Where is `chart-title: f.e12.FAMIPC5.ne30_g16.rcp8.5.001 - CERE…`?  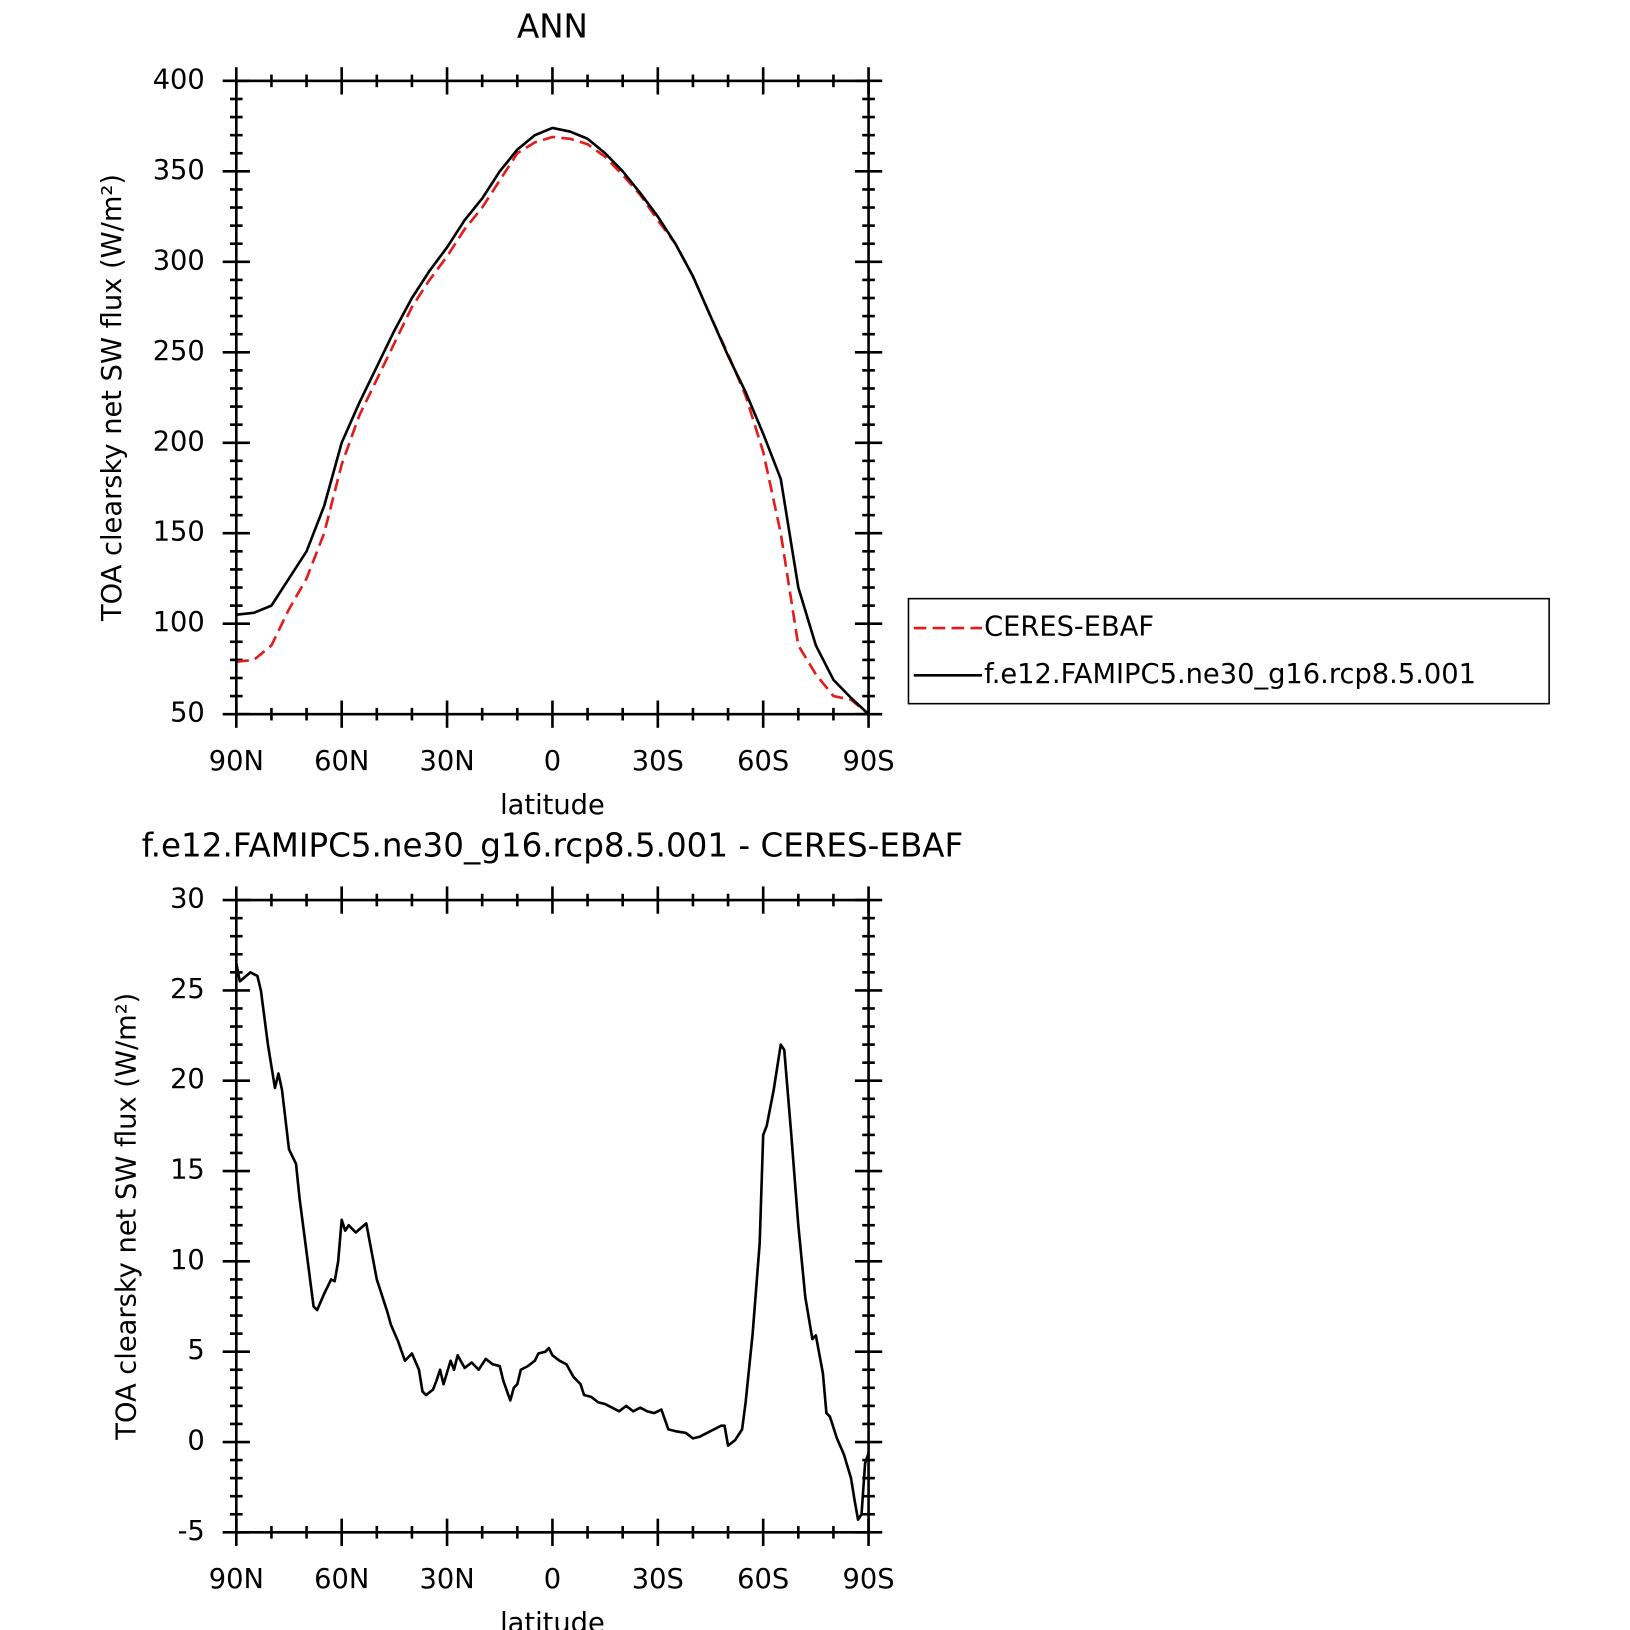
chart-title: f.e12.FAMIPC5.ne30_g16.rcp8.5.001 - CERE… is located at coordinates (553, 846).